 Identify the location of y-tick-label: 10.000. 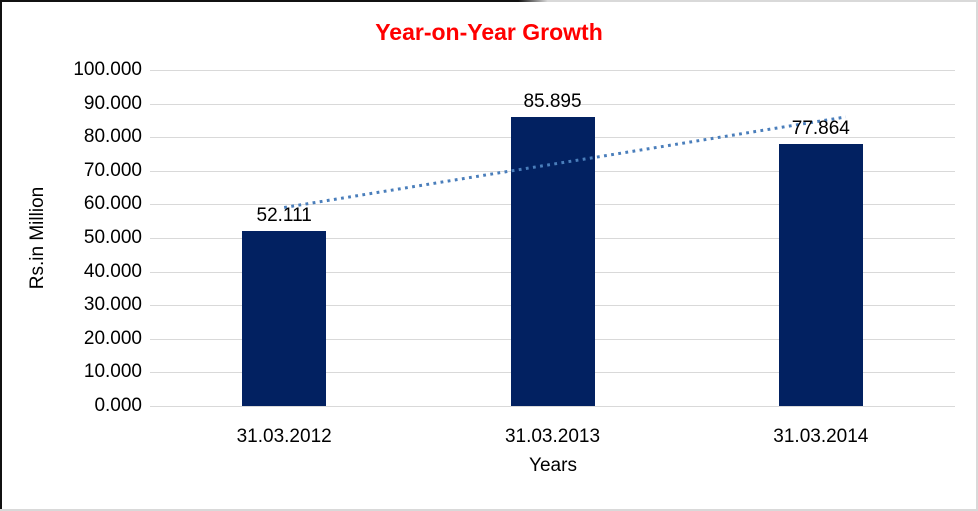
(112, 372).